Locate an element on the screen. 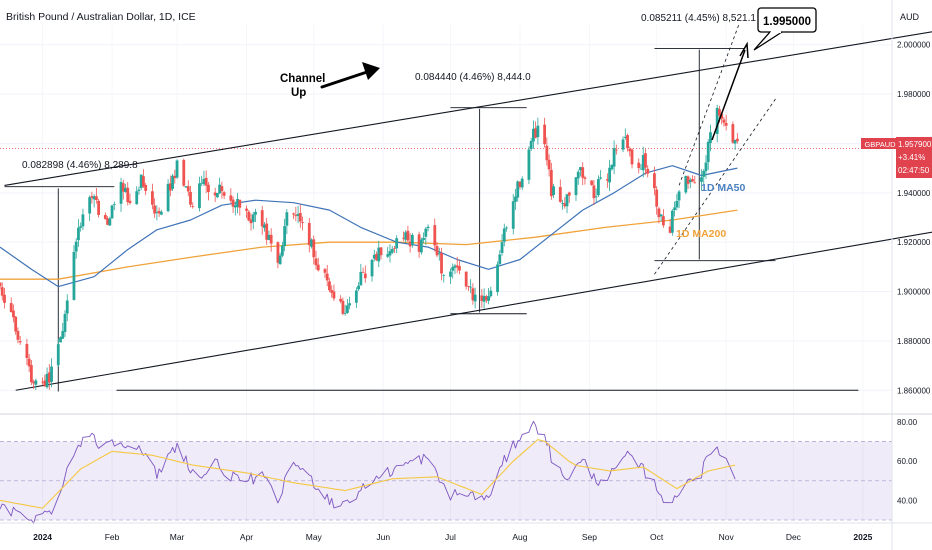  inner-channel-upper is located at coordinates (709, 104).